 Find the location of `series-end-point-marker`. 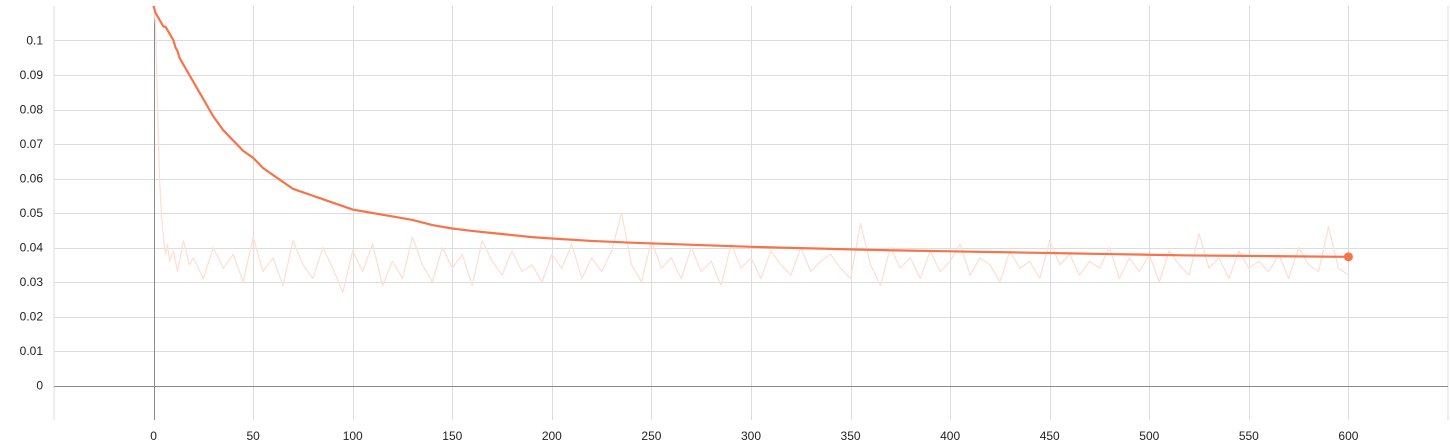

series-end-point-marker is located at coordinates (1348, 257).